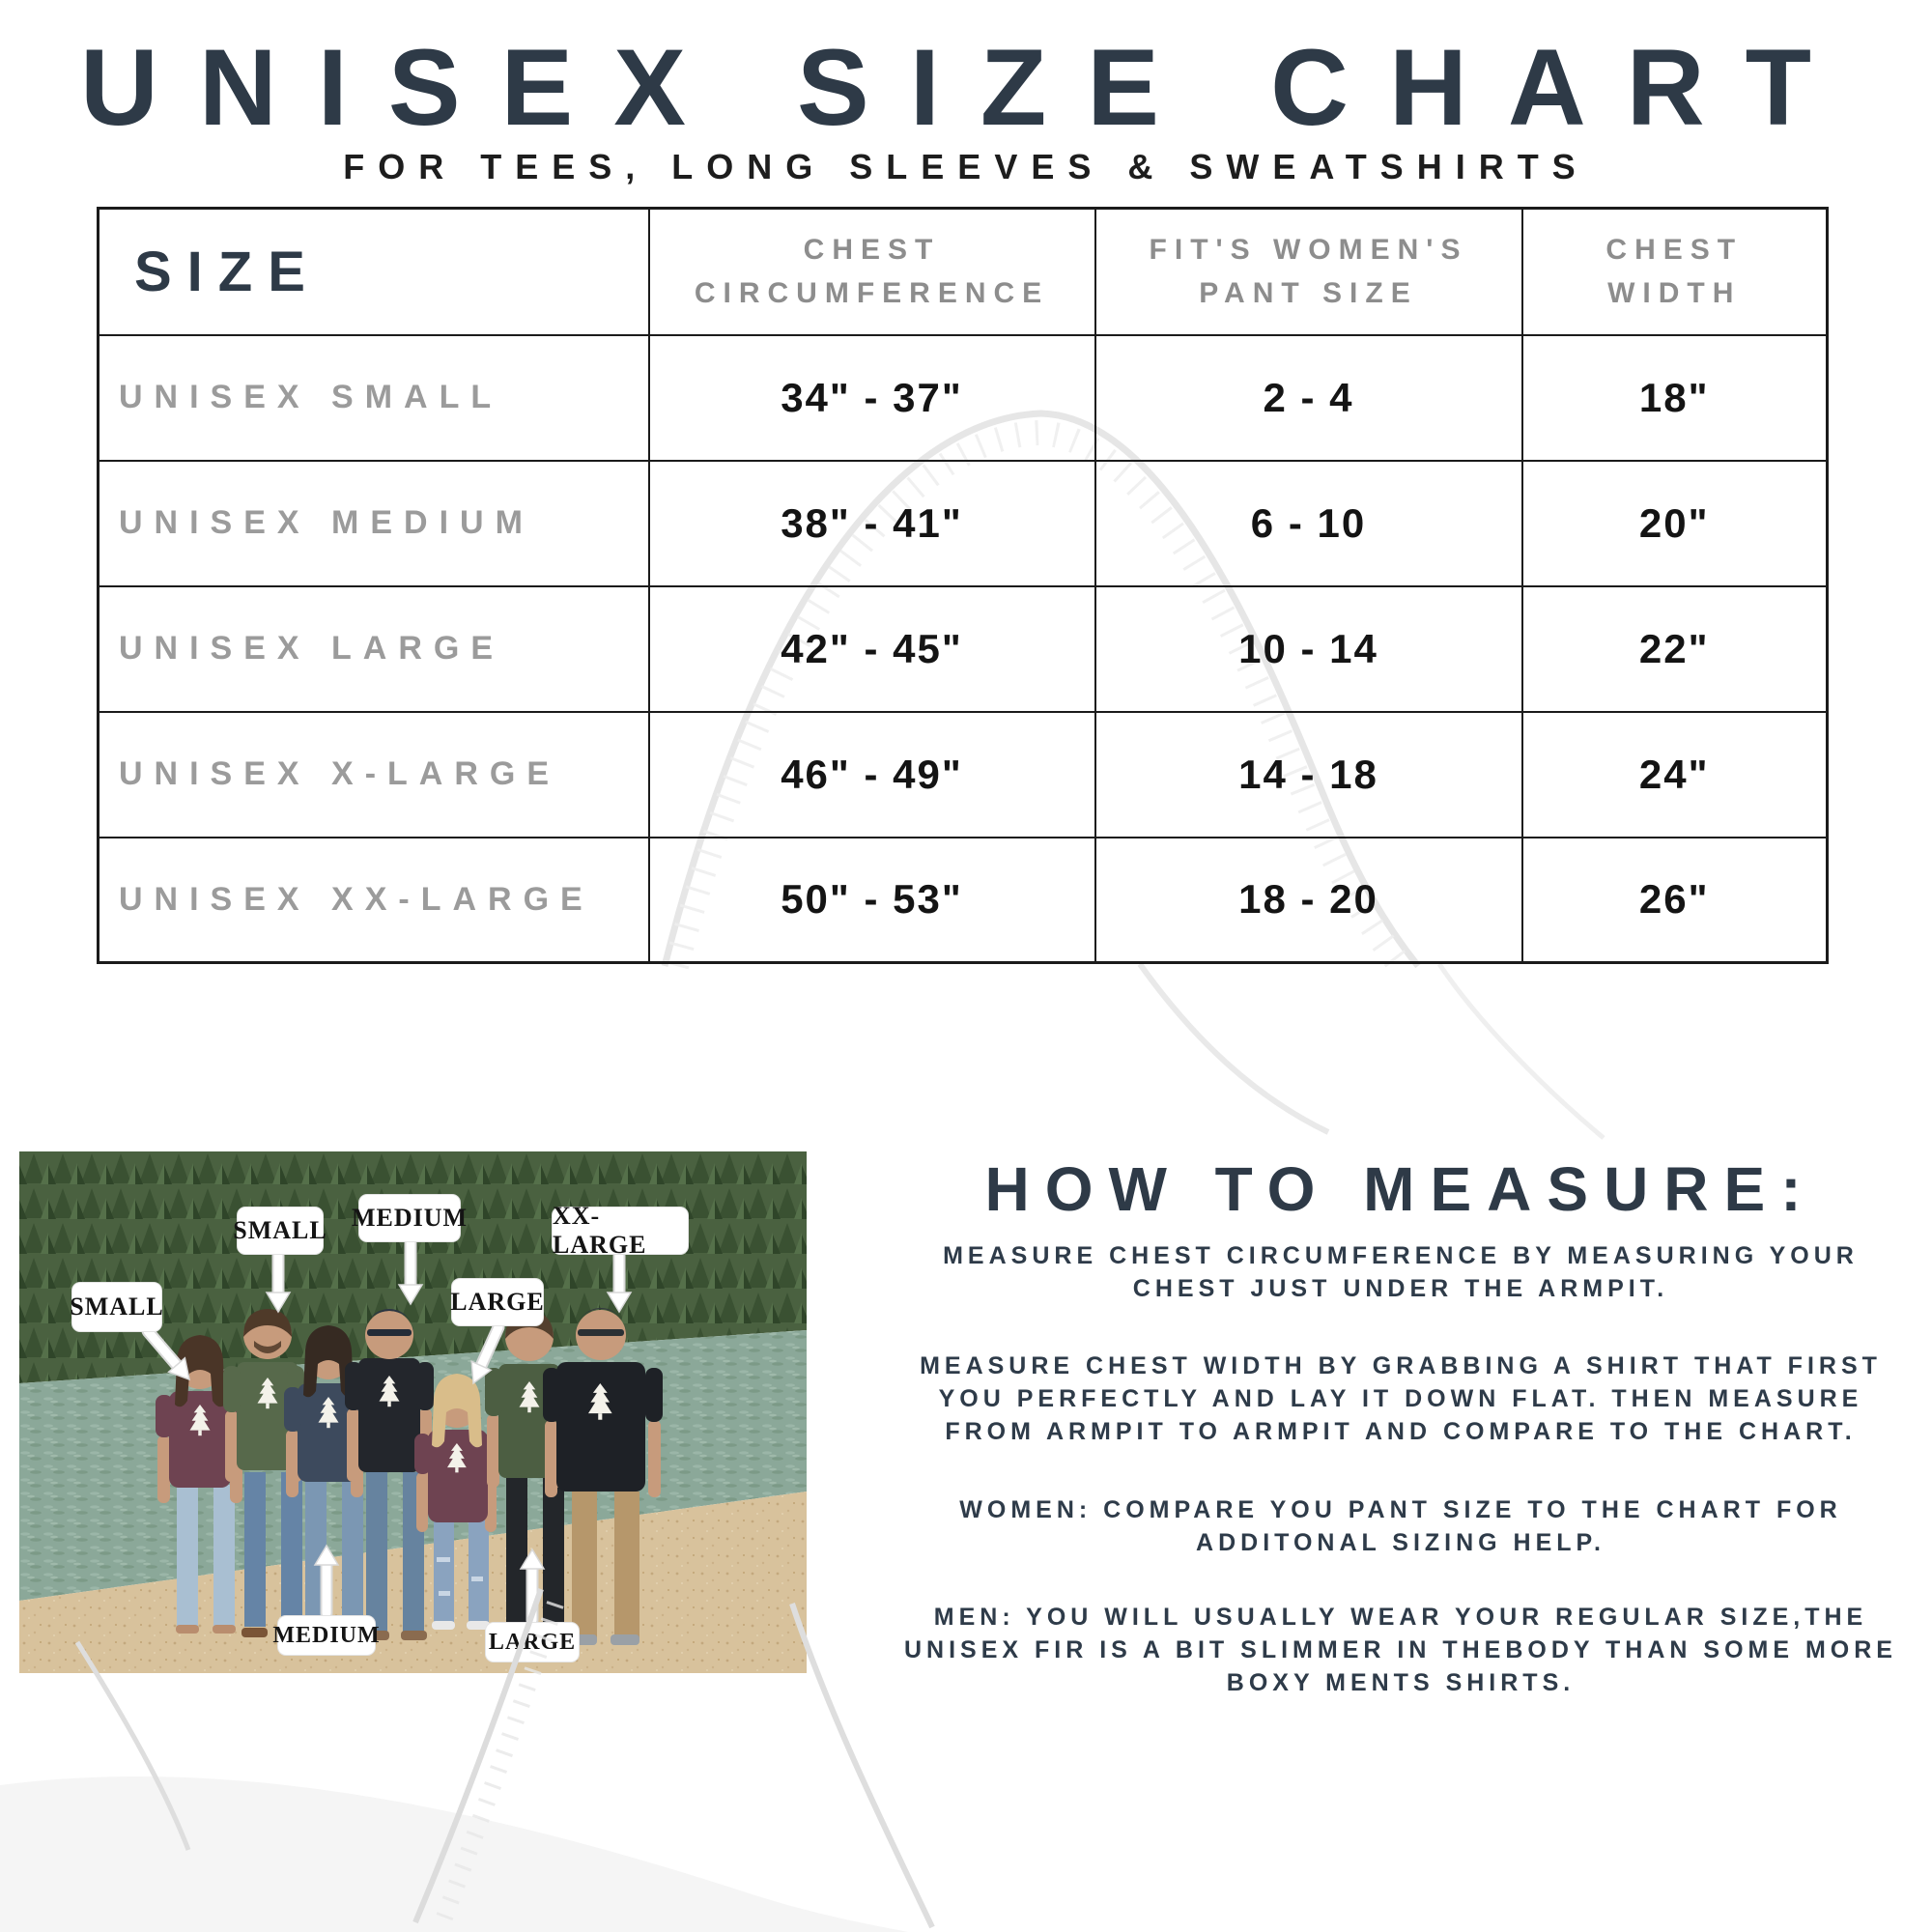  What do you see at coordinates (1400, 1189) in the screenshot?
I see `how-to-measure-heading: HOW TO MEASURE:` at bounding box center [1400, 1189].